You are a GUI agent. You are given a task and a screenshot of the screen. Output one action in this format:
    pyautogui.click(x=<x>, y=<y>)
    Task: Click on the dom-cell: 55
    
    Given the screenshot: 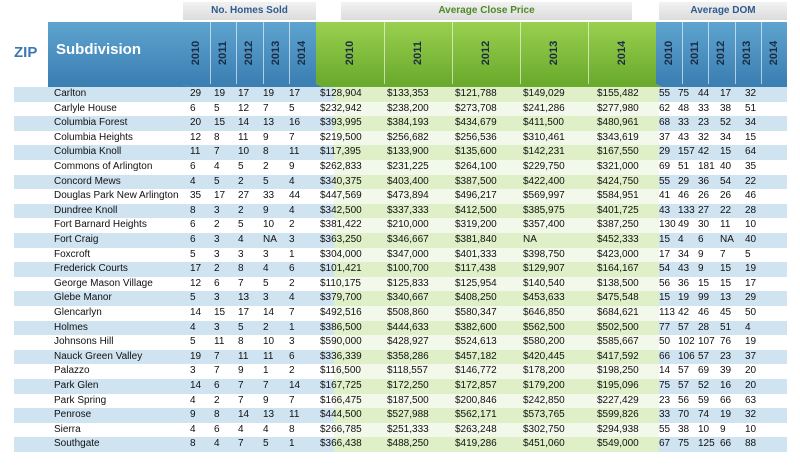 What is the action you would take?
    pyautogui.click(x=665, y=429)
    